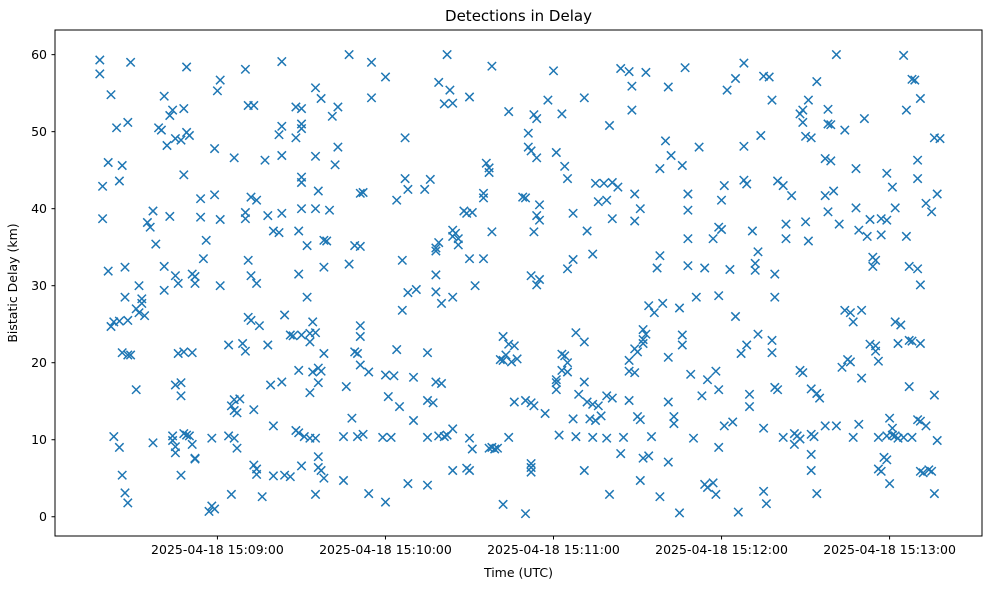 The image size is (989, 594). Describe the element at coordinates (39, 54) in the screenshot. I see `y-tick-label: 60` at that location.